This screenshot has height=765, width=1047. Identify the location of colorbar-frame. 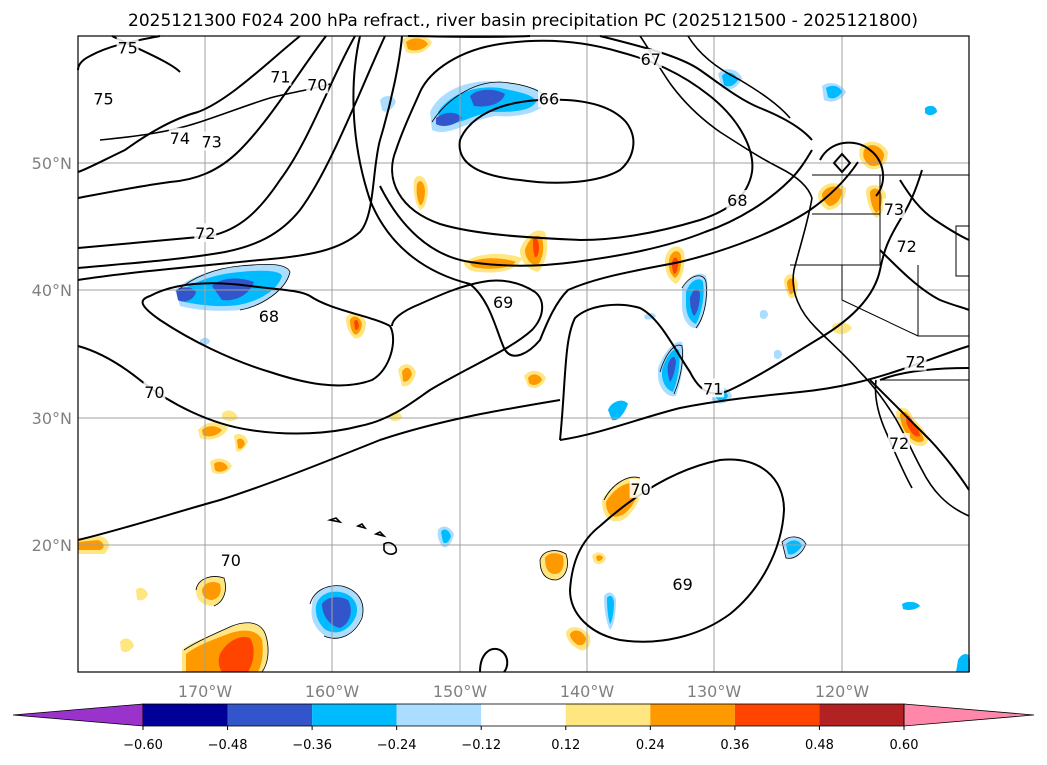
(523, 715).